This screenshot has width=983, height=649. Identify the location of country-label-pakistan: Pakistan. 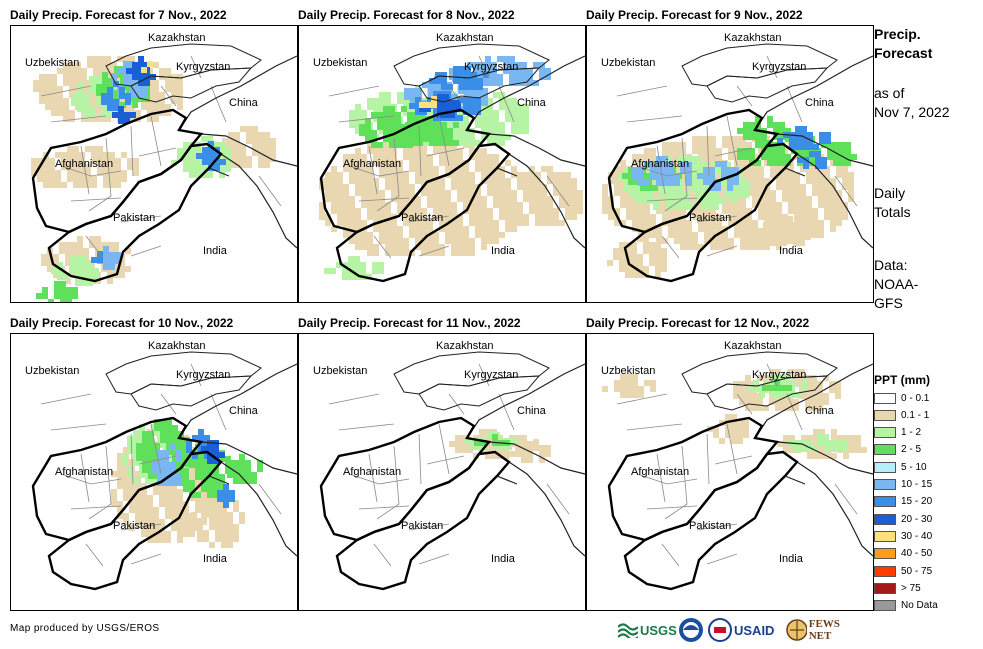
(422, 526).